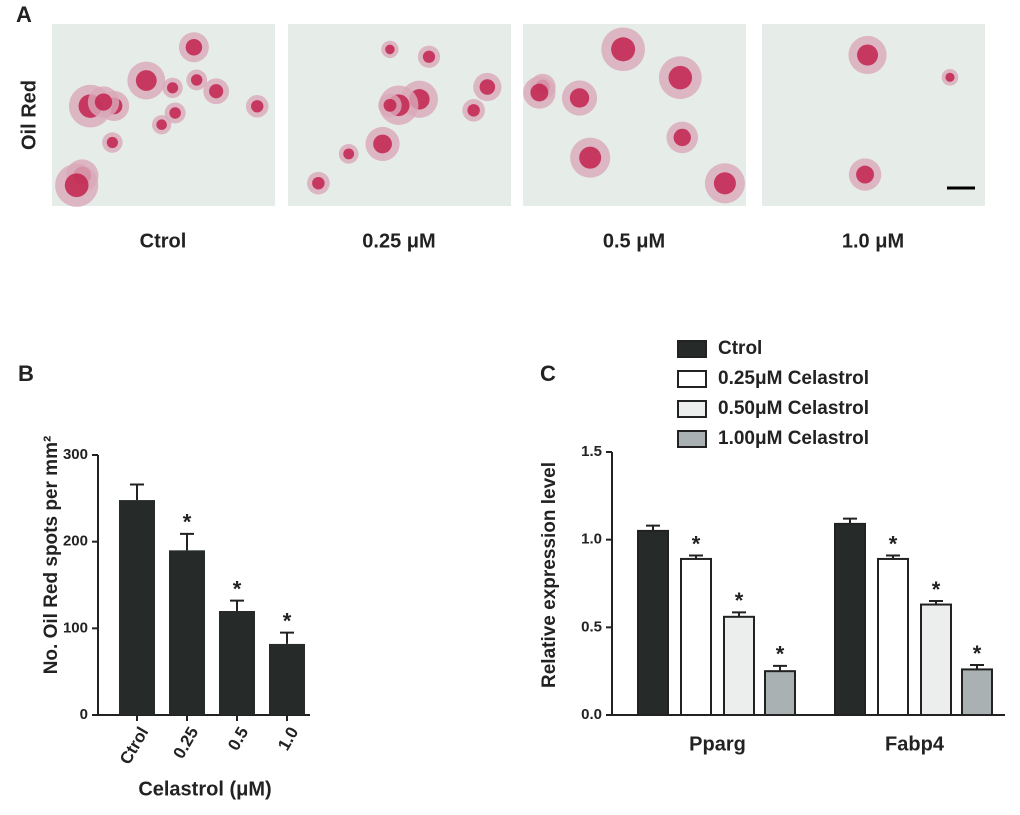  I want to click on legend-label: Ctrol, so click(740, 348).